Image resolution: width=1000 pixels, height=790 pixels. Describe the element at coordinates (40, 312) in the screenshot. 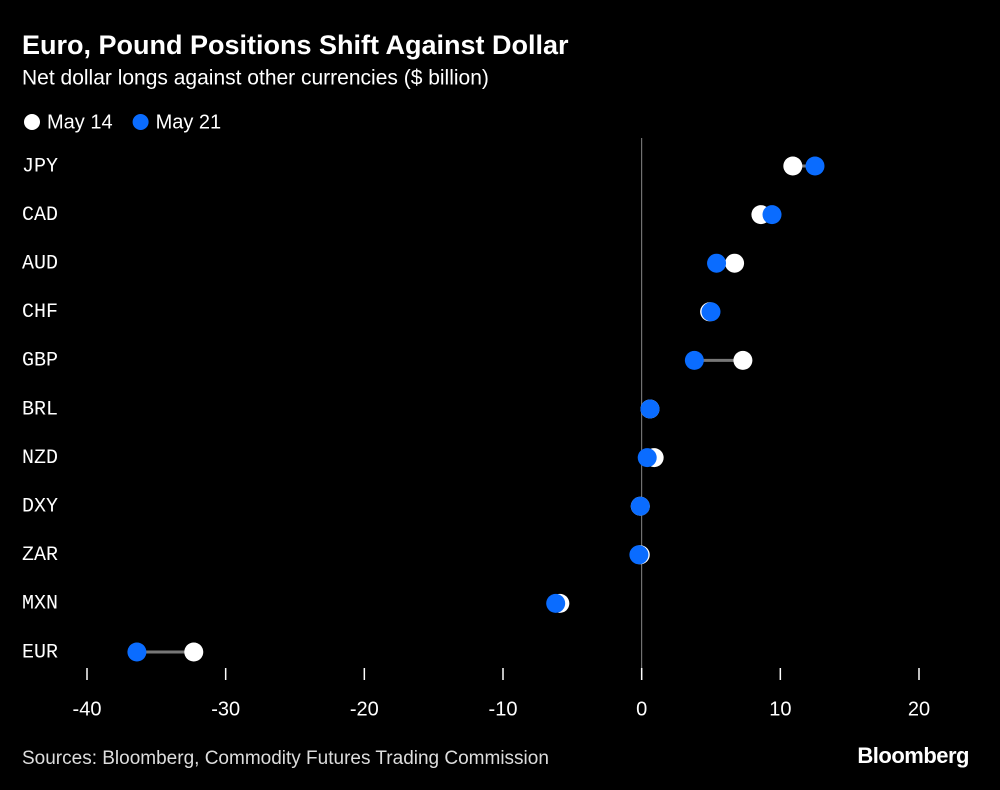

I see `y-tick-label: CHF` at that location.